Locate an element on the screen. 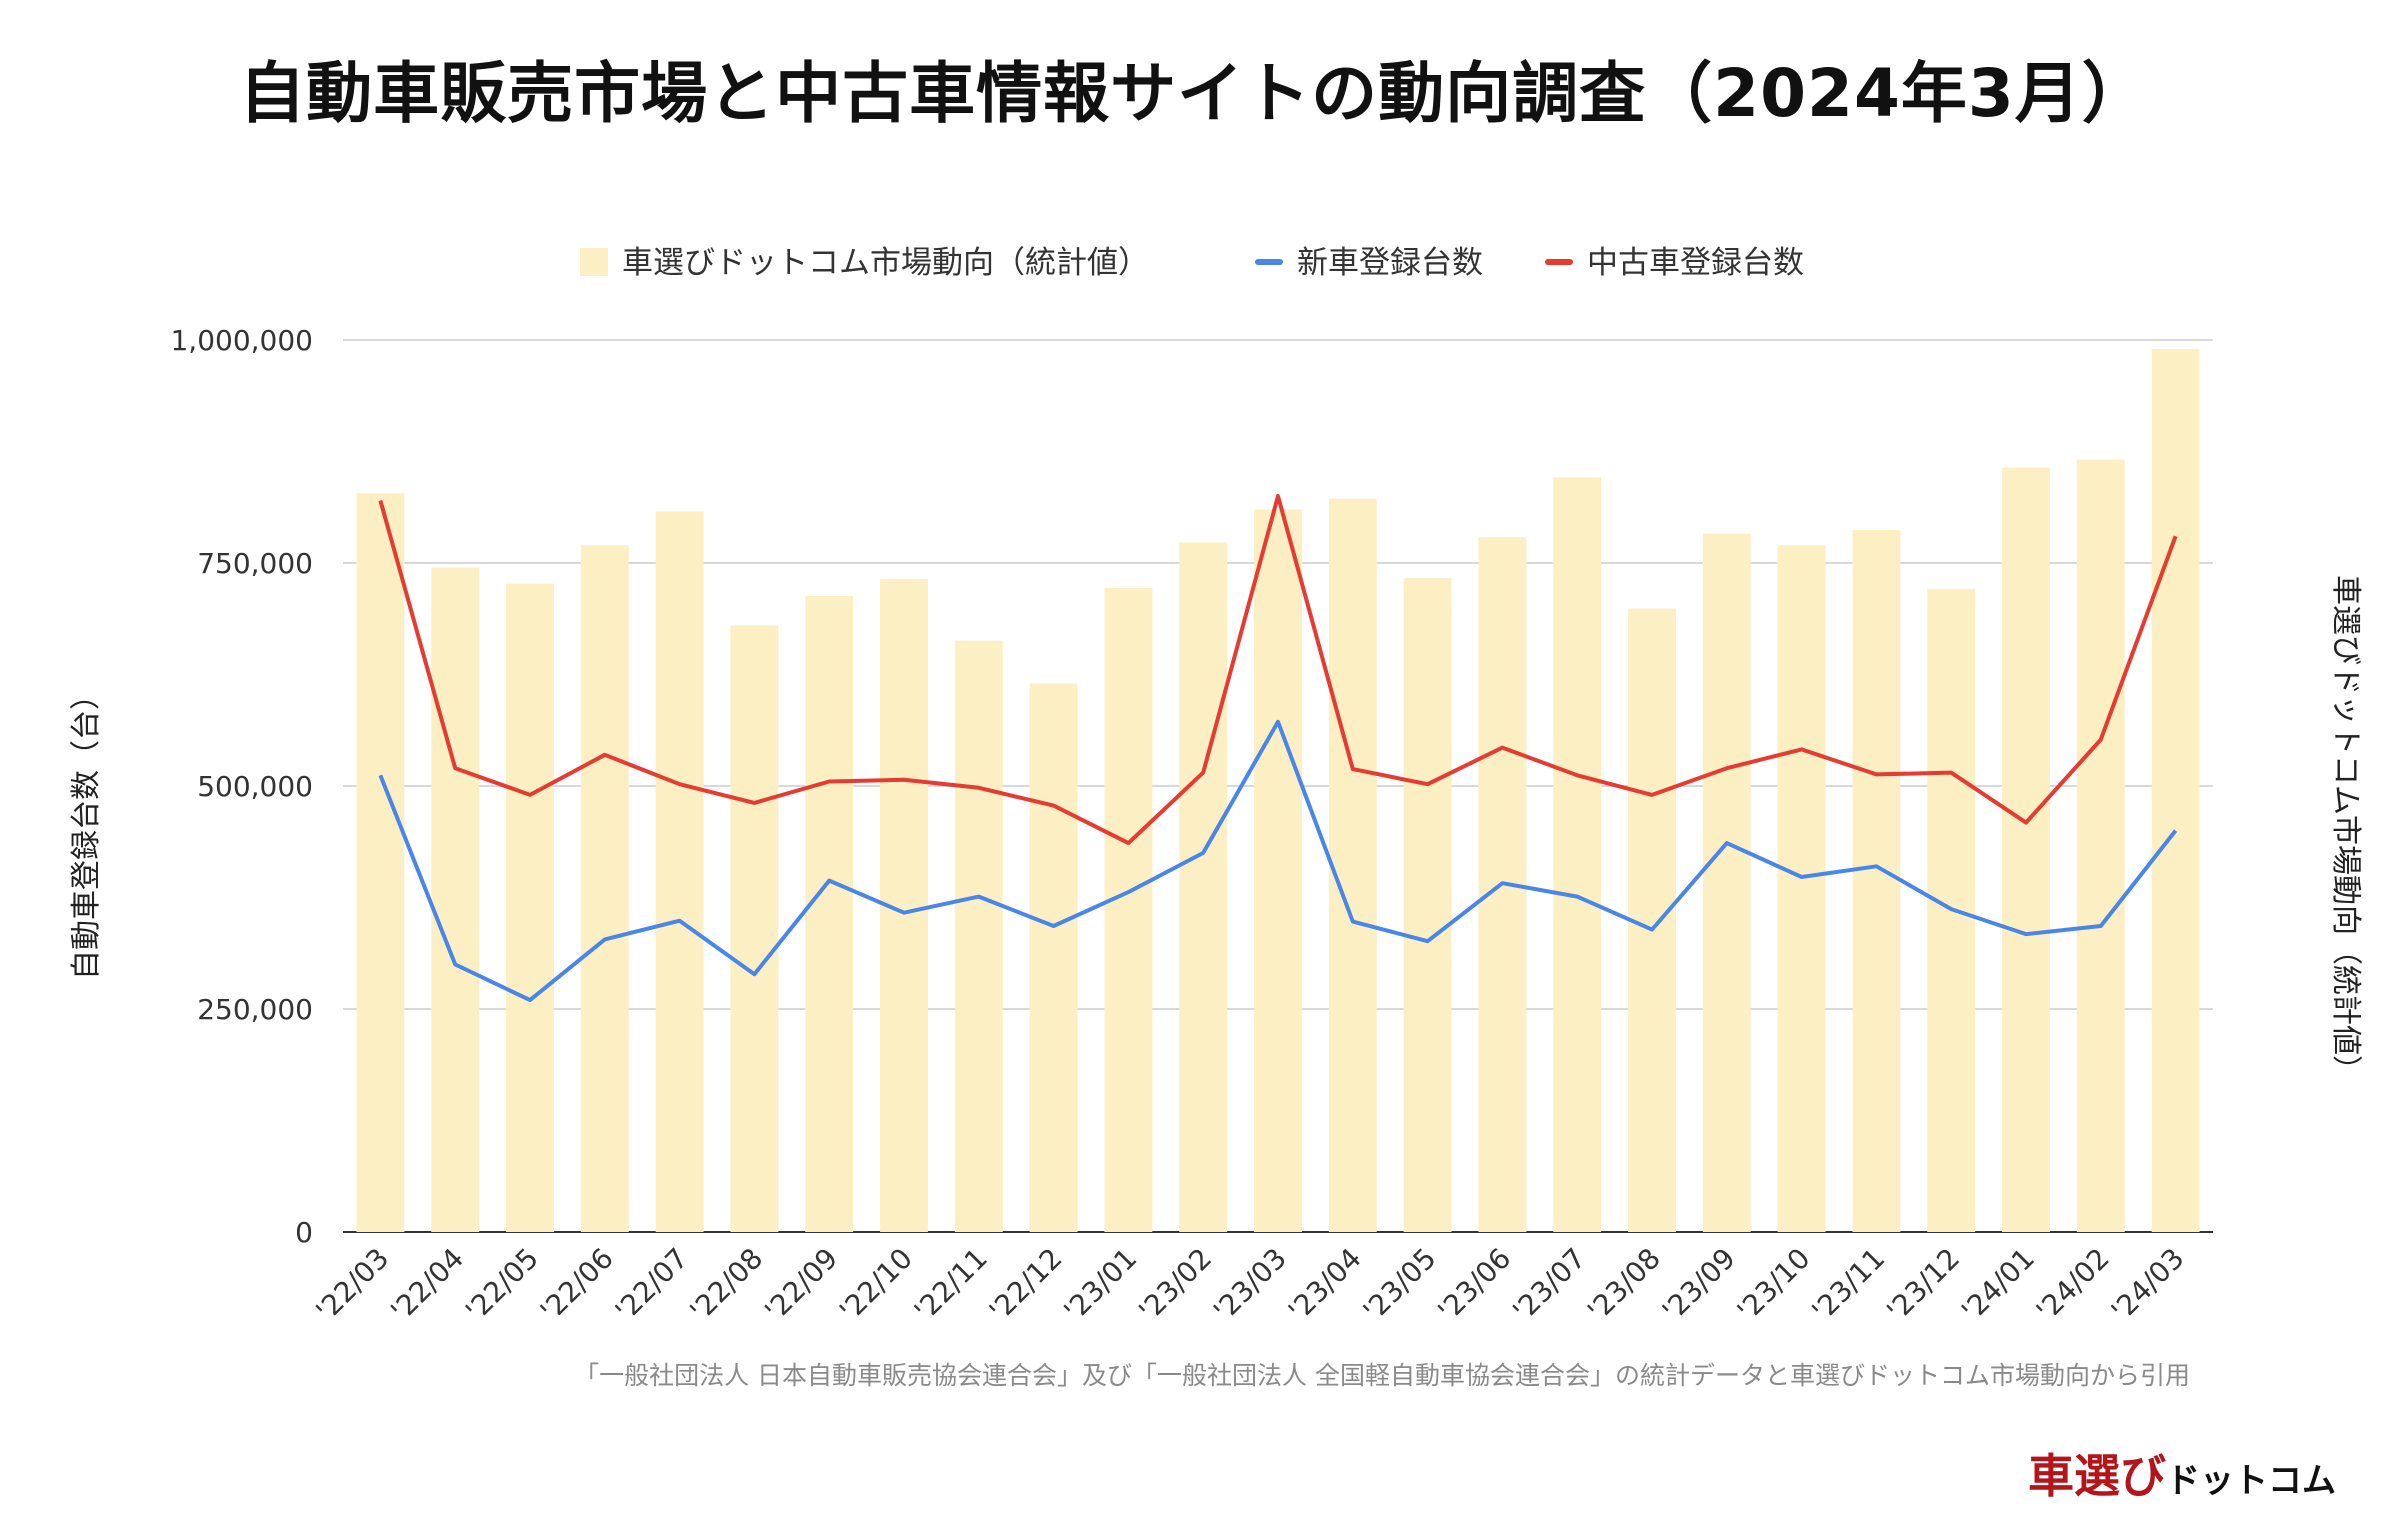  x-tick-label: '22/06 is located at coordinates (577, 1285).